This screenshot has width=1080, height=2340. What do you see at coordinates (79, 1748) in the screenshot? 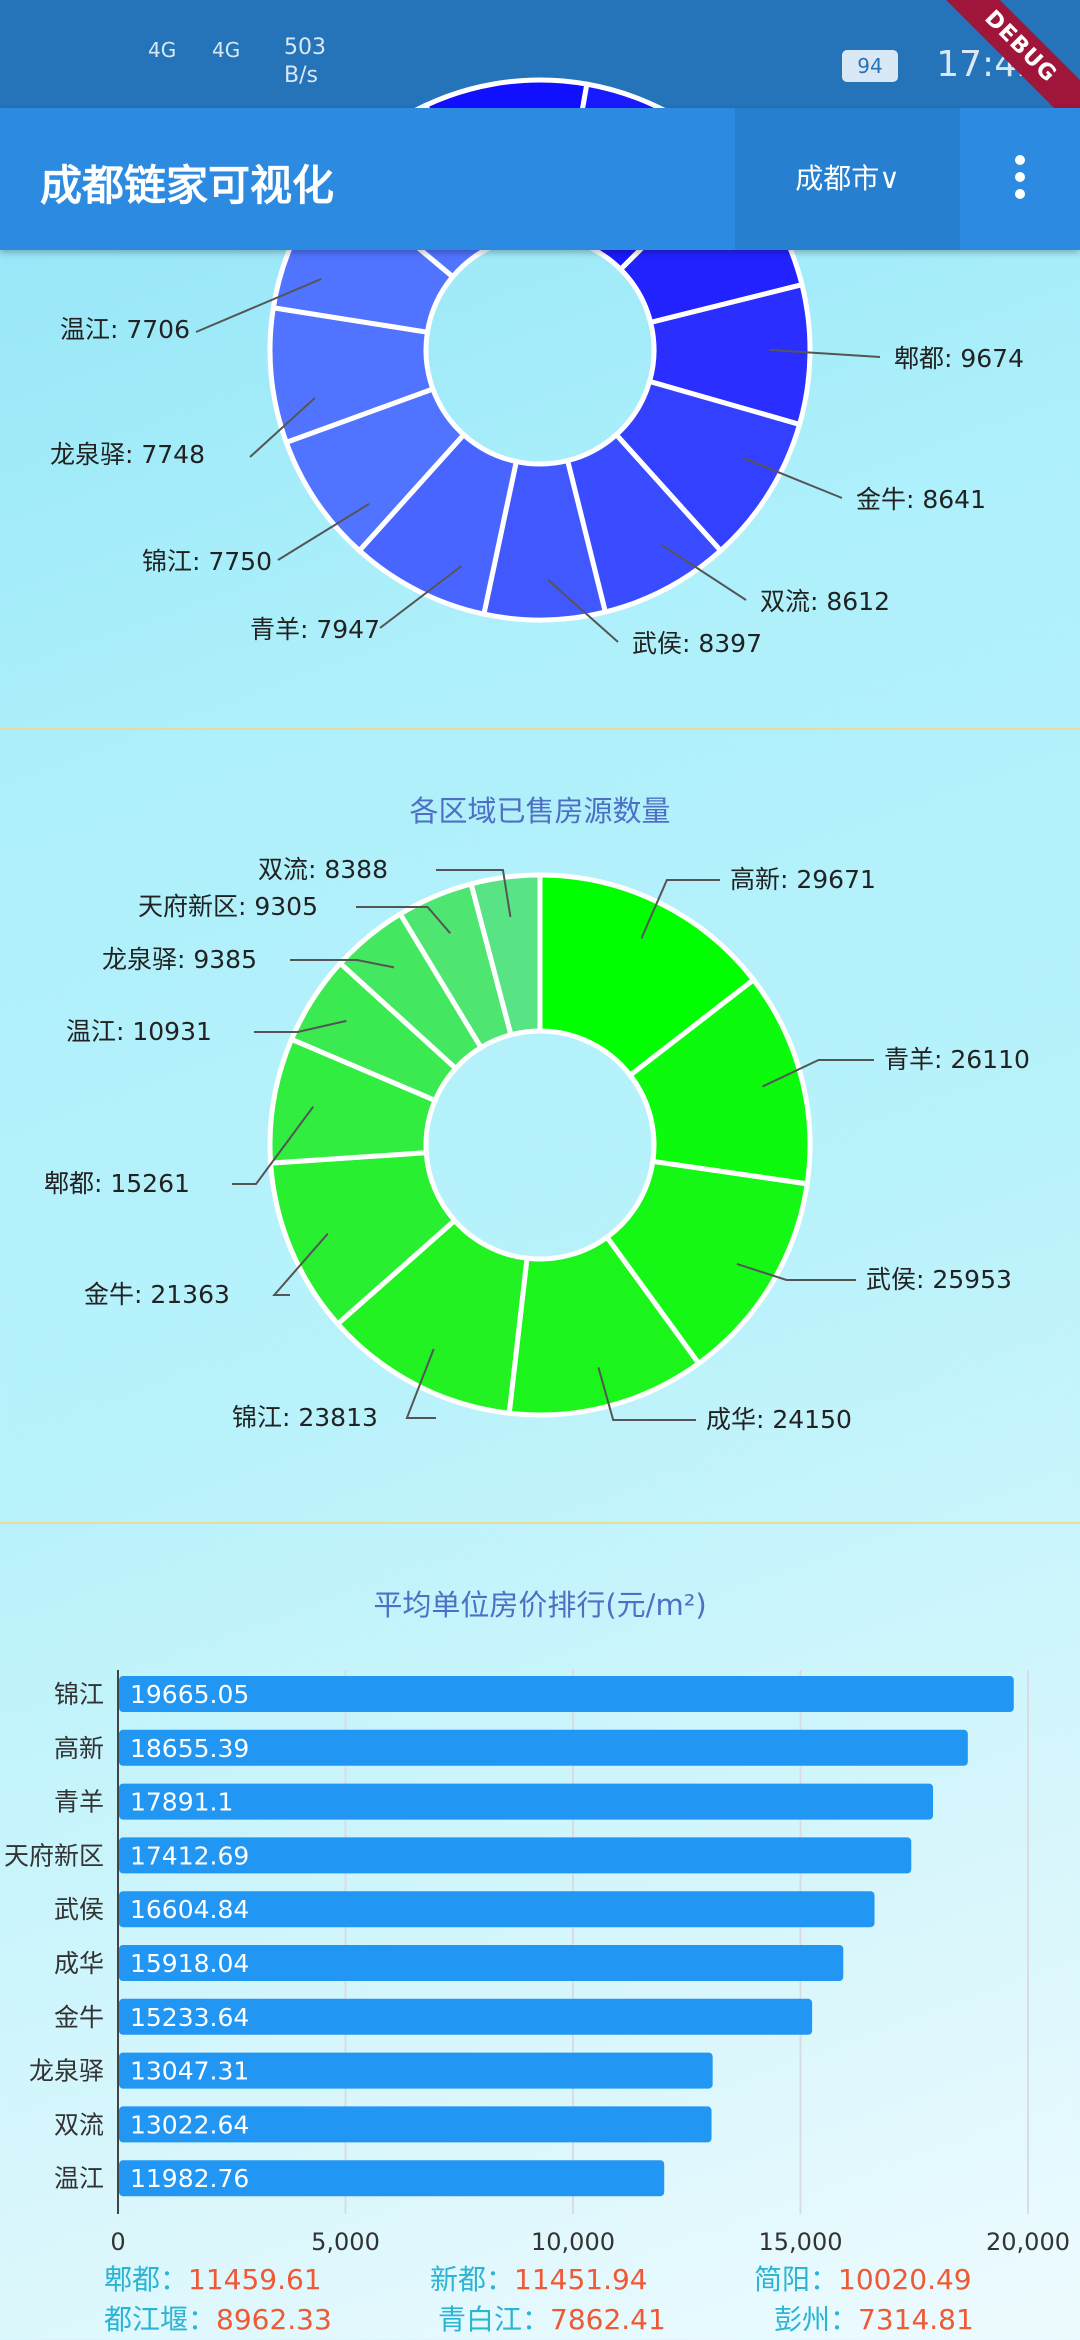
I see `category-label: 高新` at bounding box center [79, 1748].